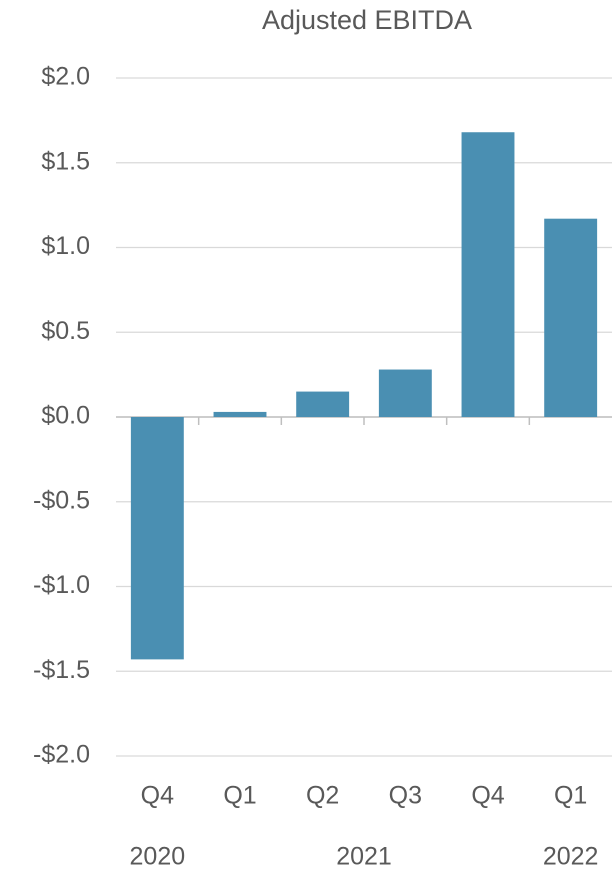 The height and width of the screenshot is (877, 613). What do you see at coordinates (367, 20) in the screenshot?
I see `chart-title: Adjusted EBITDA` at bounding box center [367, 20].